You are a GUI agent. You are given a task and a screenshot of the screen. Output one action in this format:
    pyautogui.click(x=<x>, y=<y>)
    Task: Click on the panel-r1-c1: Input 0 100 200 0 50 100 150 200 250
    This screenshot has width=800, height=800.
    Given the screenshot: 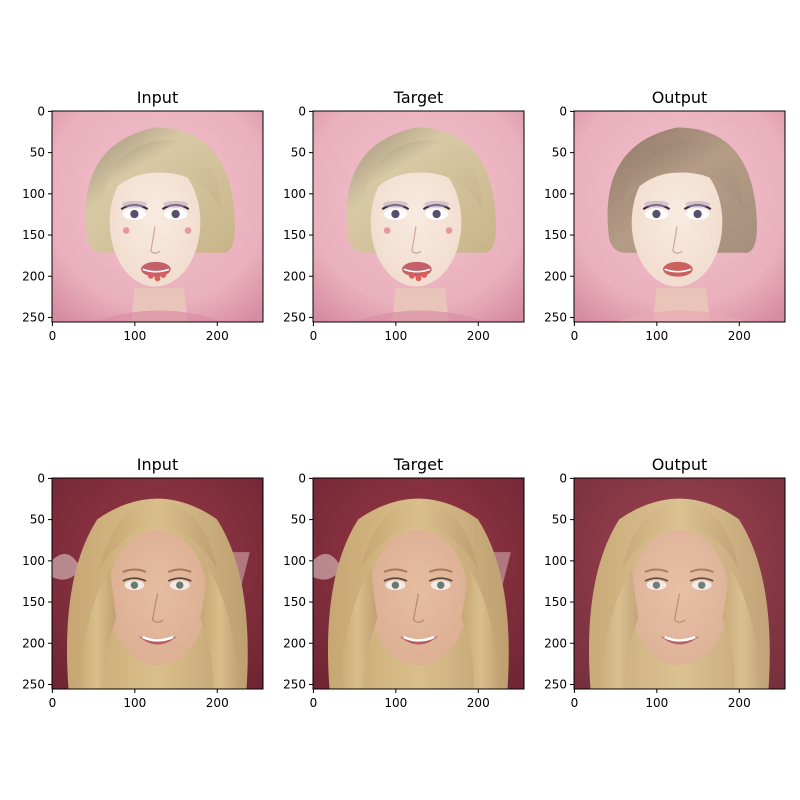 What is the action you would take?
    pyautogui.click(x=143, y=215)
    